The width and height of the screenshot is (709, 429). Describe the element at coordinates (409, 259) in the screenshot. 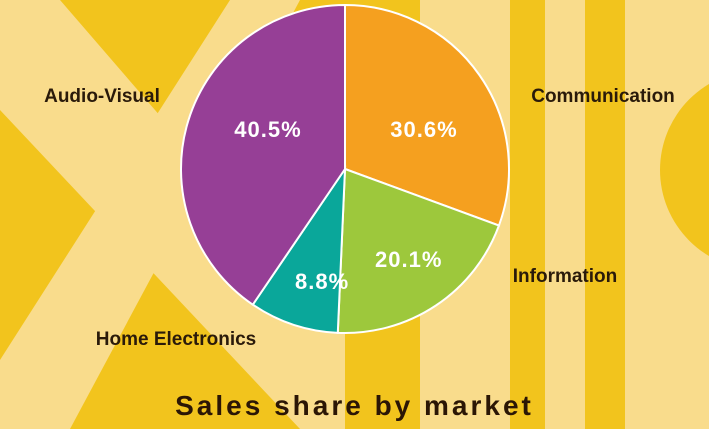

I see `value-label: 20.1%` at that location.